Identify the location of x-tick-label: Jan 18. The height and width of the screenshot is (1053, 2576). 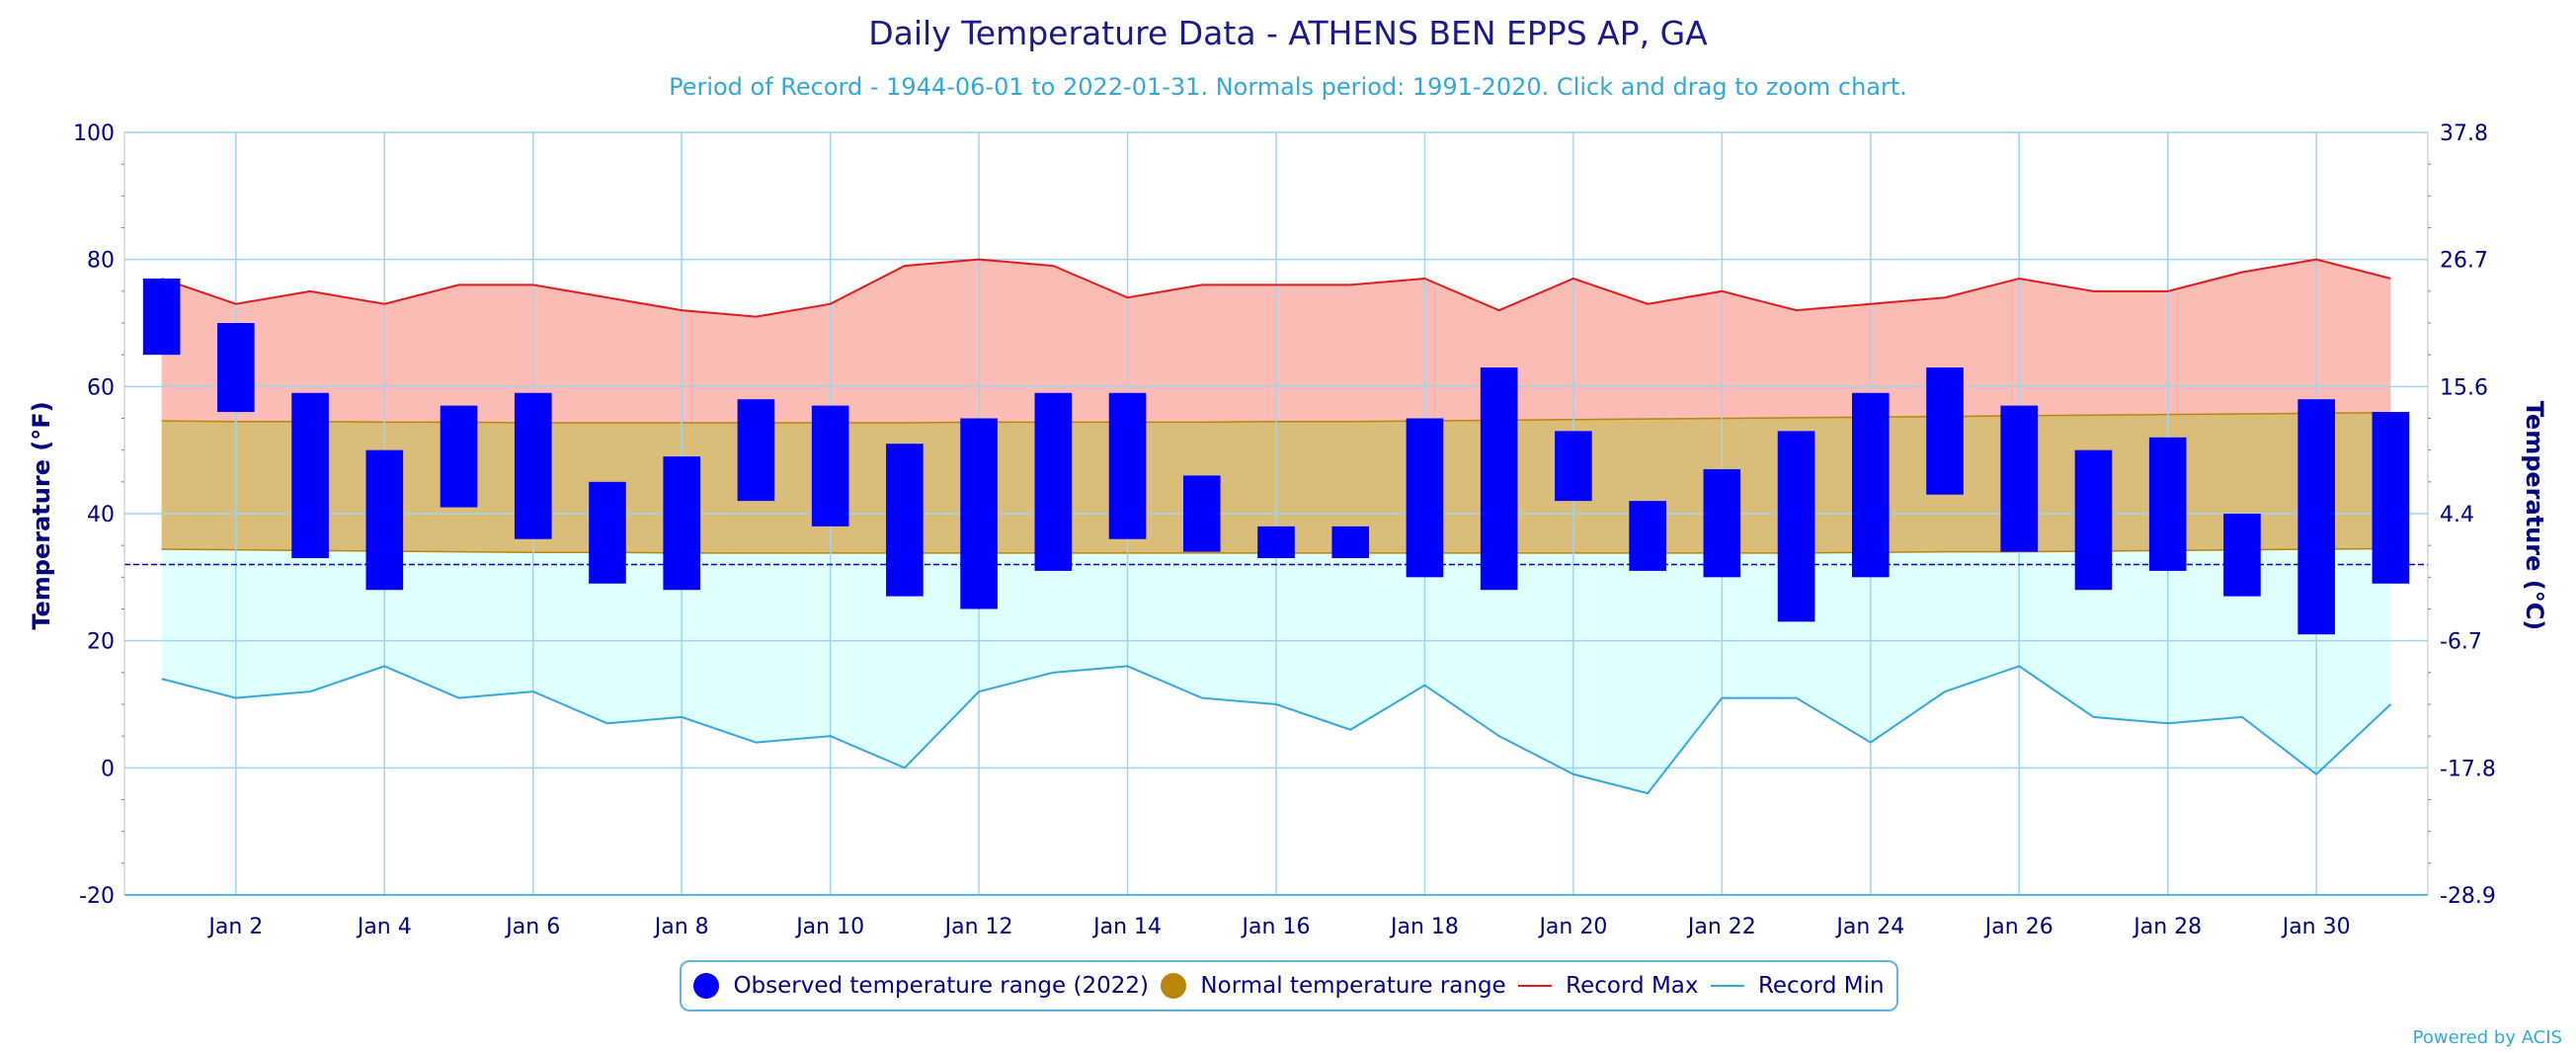
(1424, 927).